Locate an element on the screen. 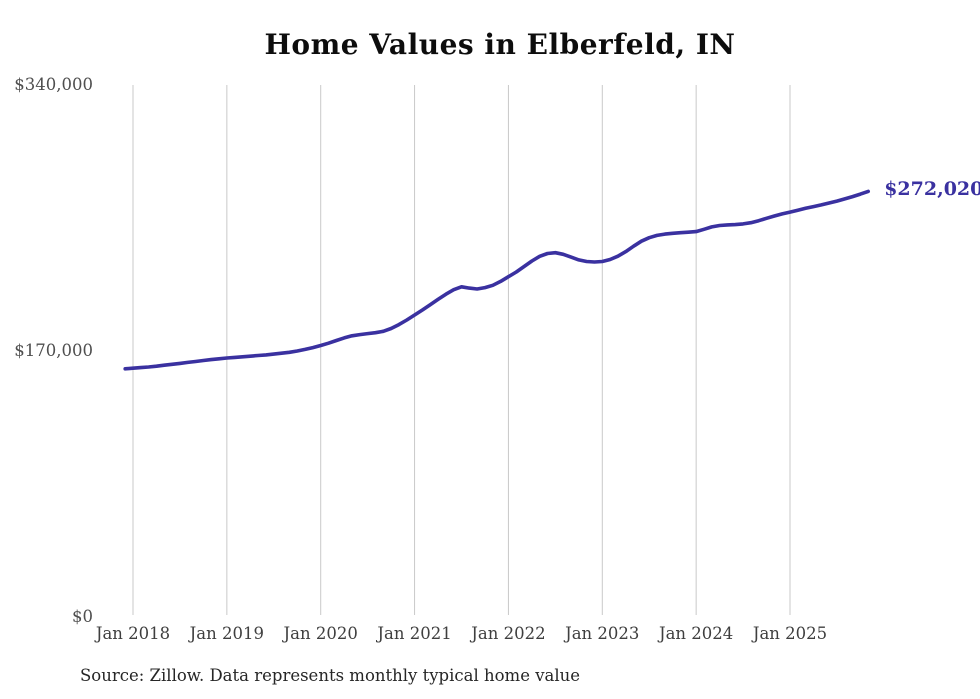 The image size is (980, 699). x-axis-tick-label: Jan 2025 is located at coordinates (790, 633).